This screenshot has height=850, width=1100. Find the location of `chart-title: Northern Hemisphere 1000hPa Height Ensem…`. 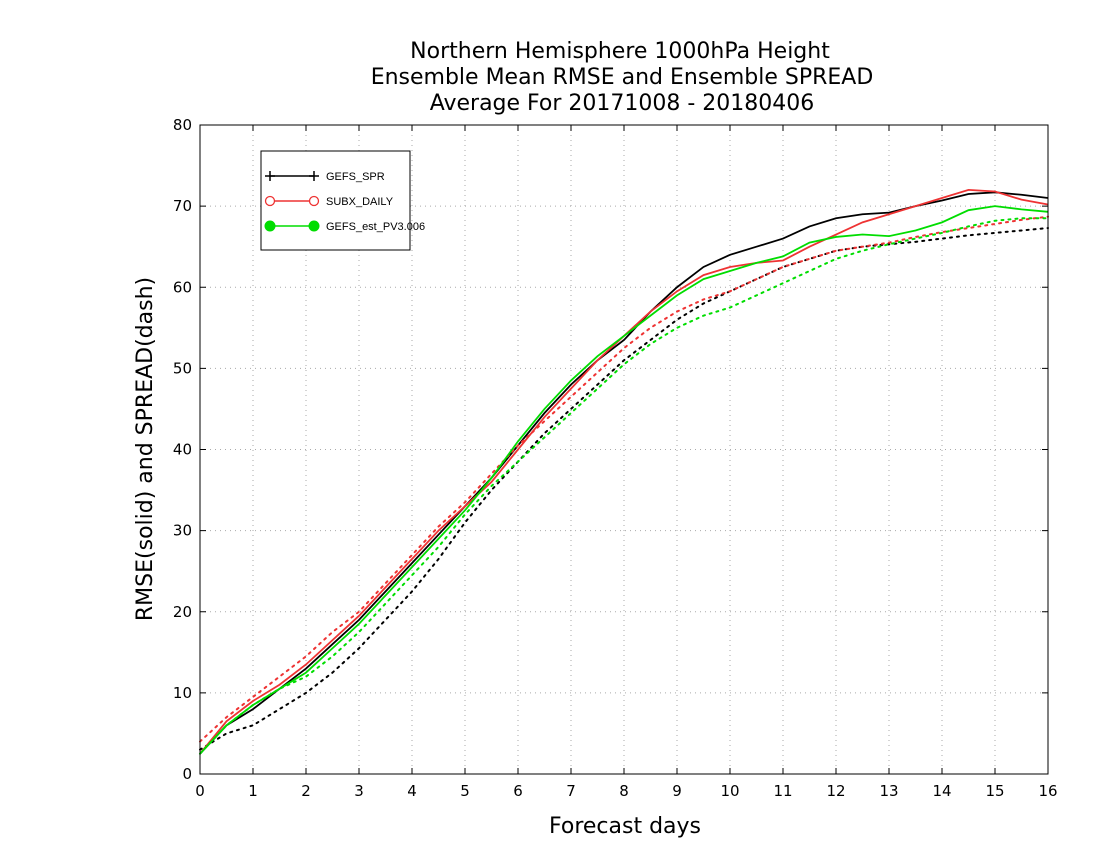

chart-title: Northern Hemisphere 1000hPa Height Ensem… is located at coordinates (622, 77).